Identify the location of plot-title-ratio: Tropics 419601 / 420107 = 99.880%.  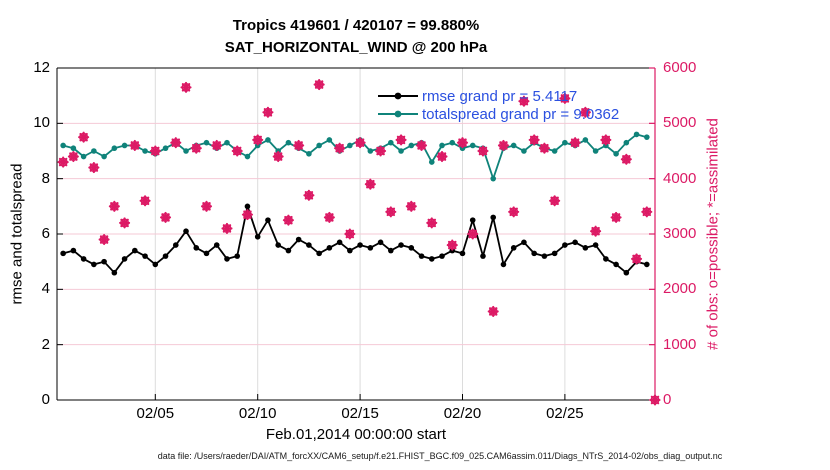
(356, 25).